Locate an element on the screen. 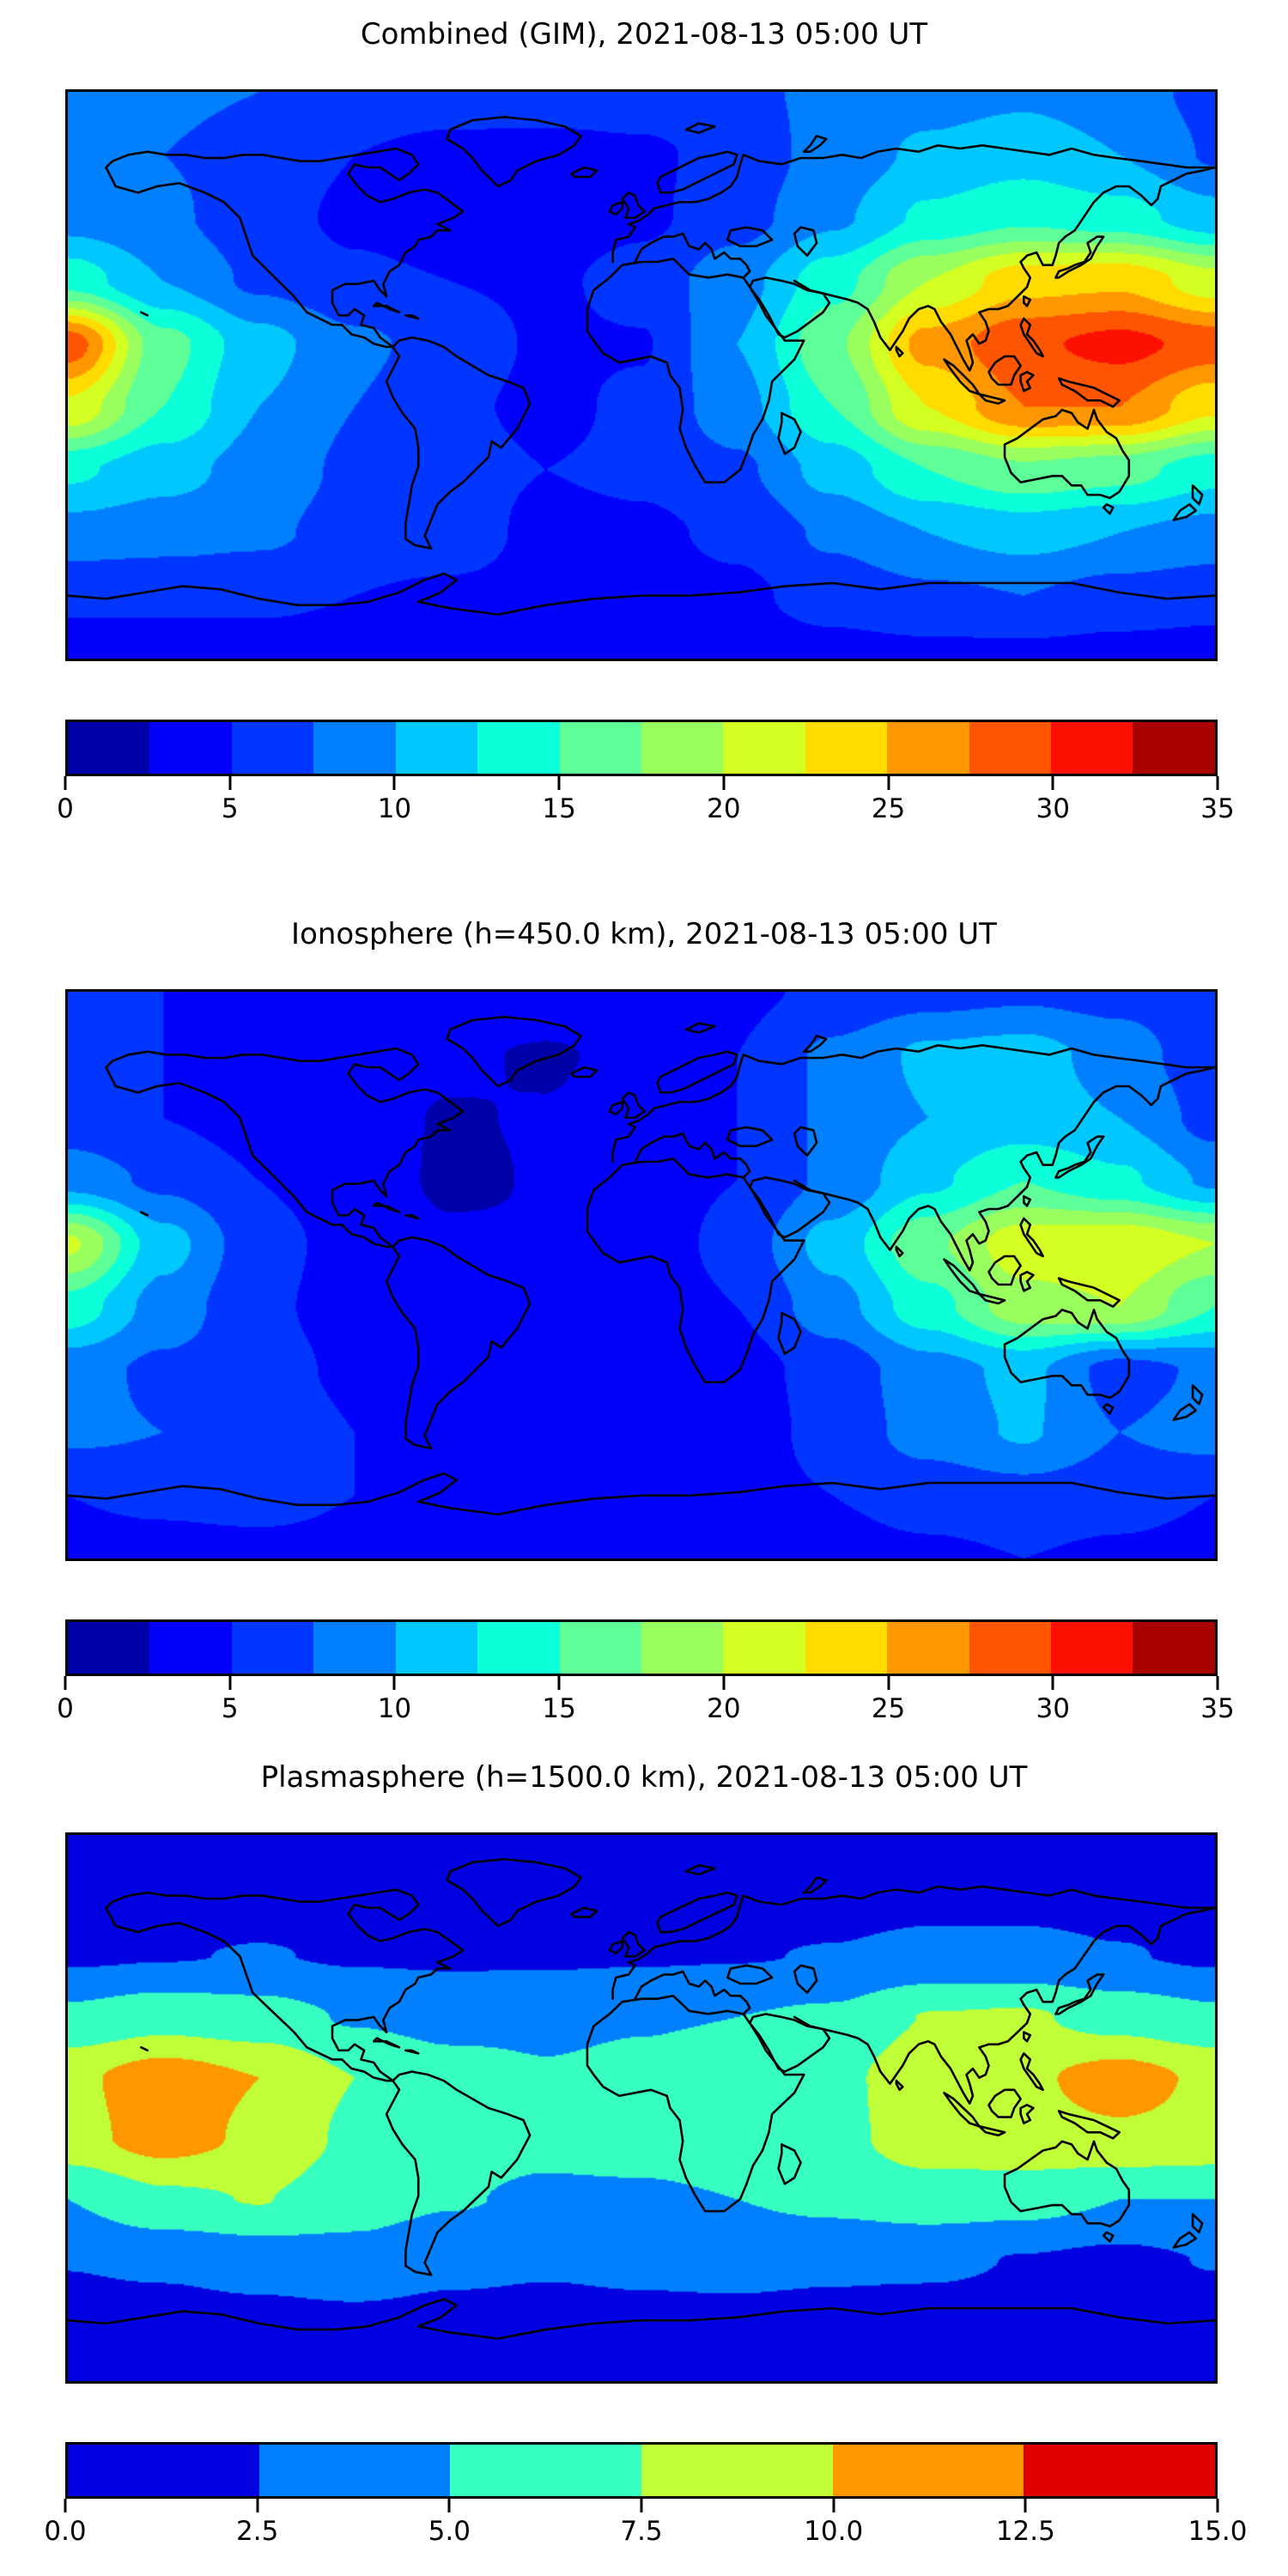  colorbar-tick-label: 5 is located at coordinates (230, 808).